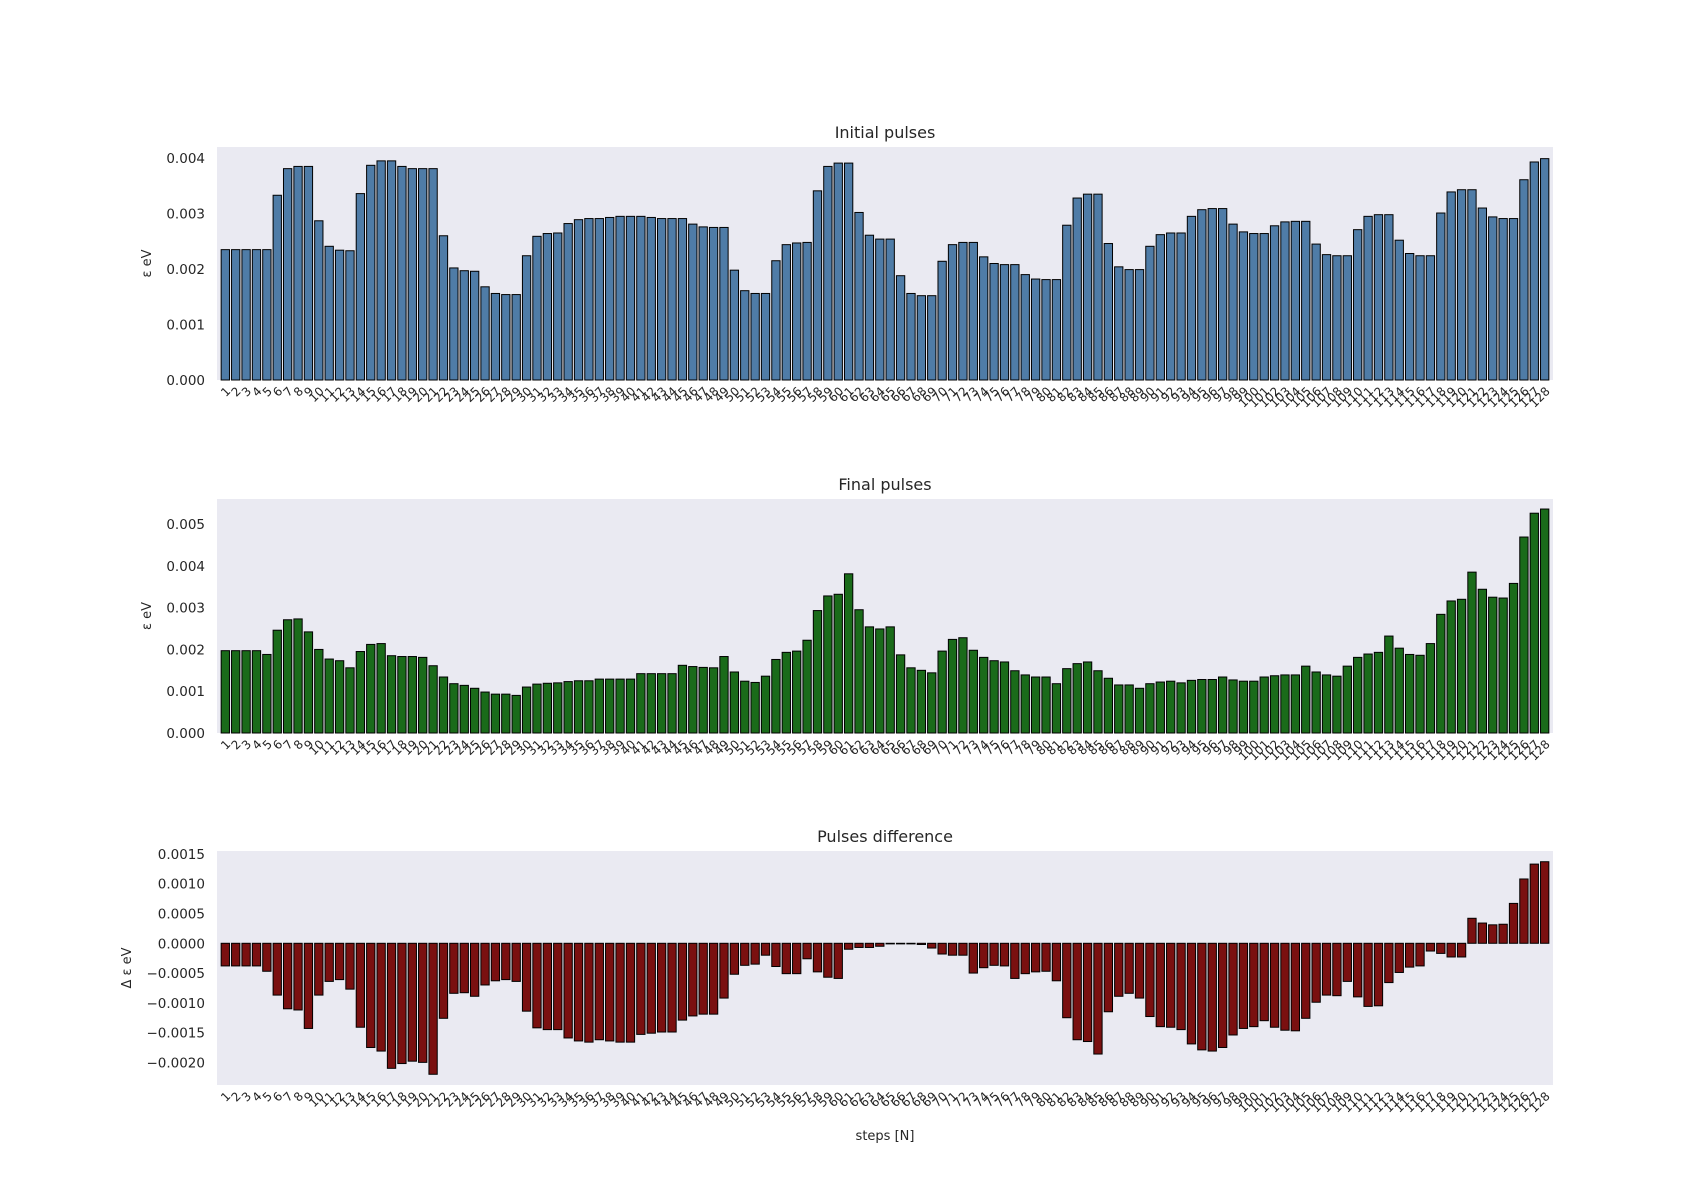  What do you see at coordinates (185, 326) in the screenshot?
I see `y-tick-label: 0.001` at bounding box center [185, 326].